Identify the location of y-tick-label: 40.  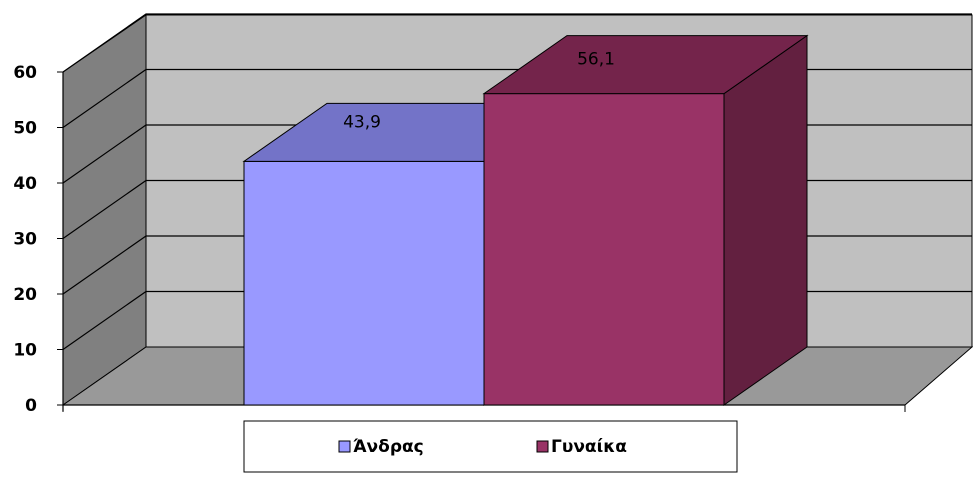
(25, 184).